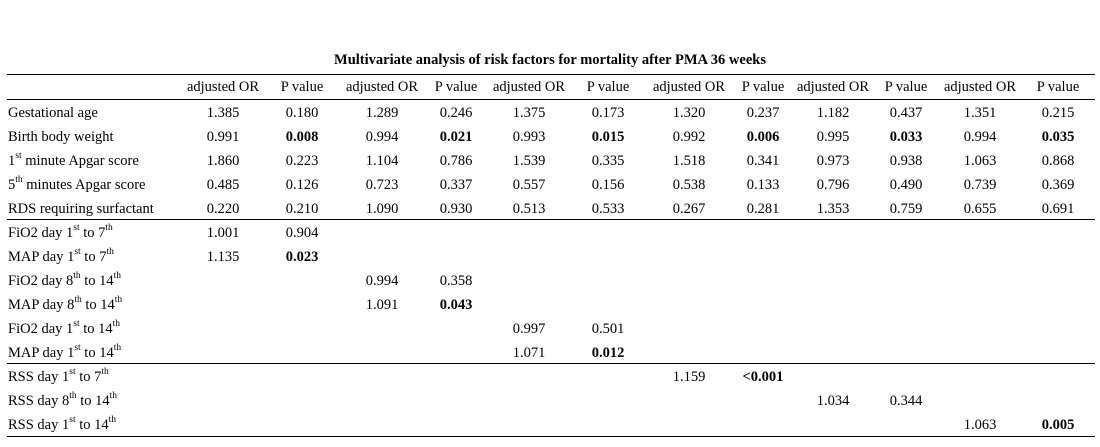 Image resolution: width=1100 pixels, height=447 pixels. What do you see at coordinates (382, 305) in the screenshot?
I see `adjusted-or-cell: 1.091` at bounding box center [382, 305].